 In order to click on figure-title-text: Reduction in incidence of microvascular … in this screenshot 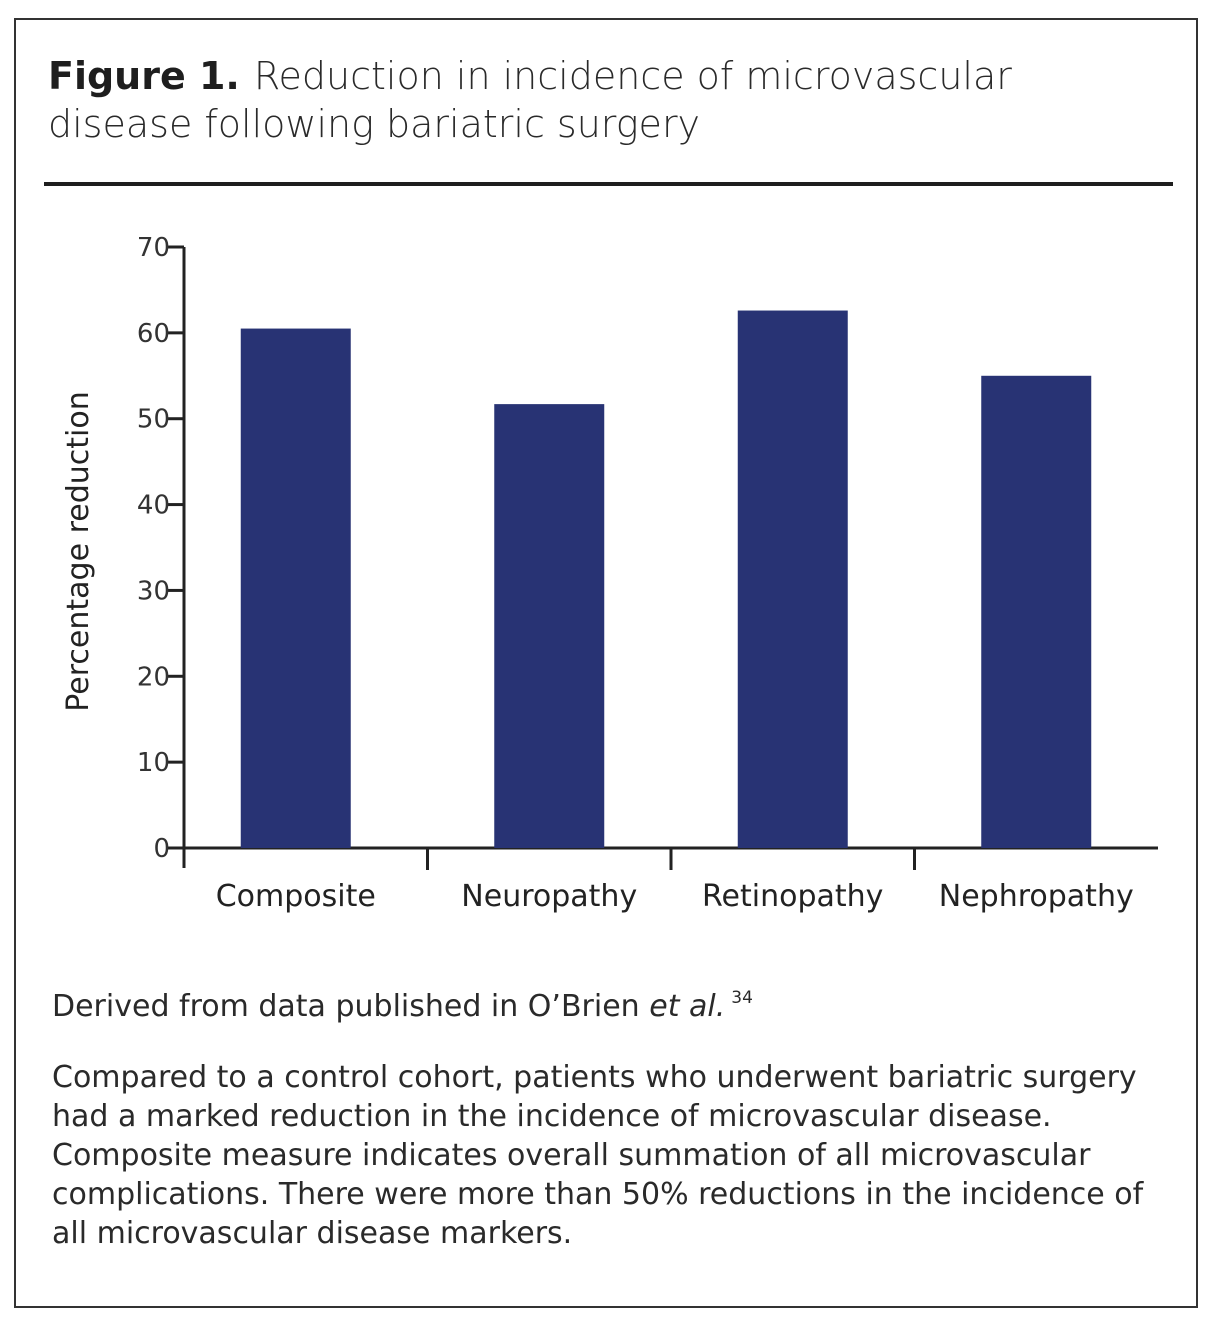, I will do `click(530, 100)`.